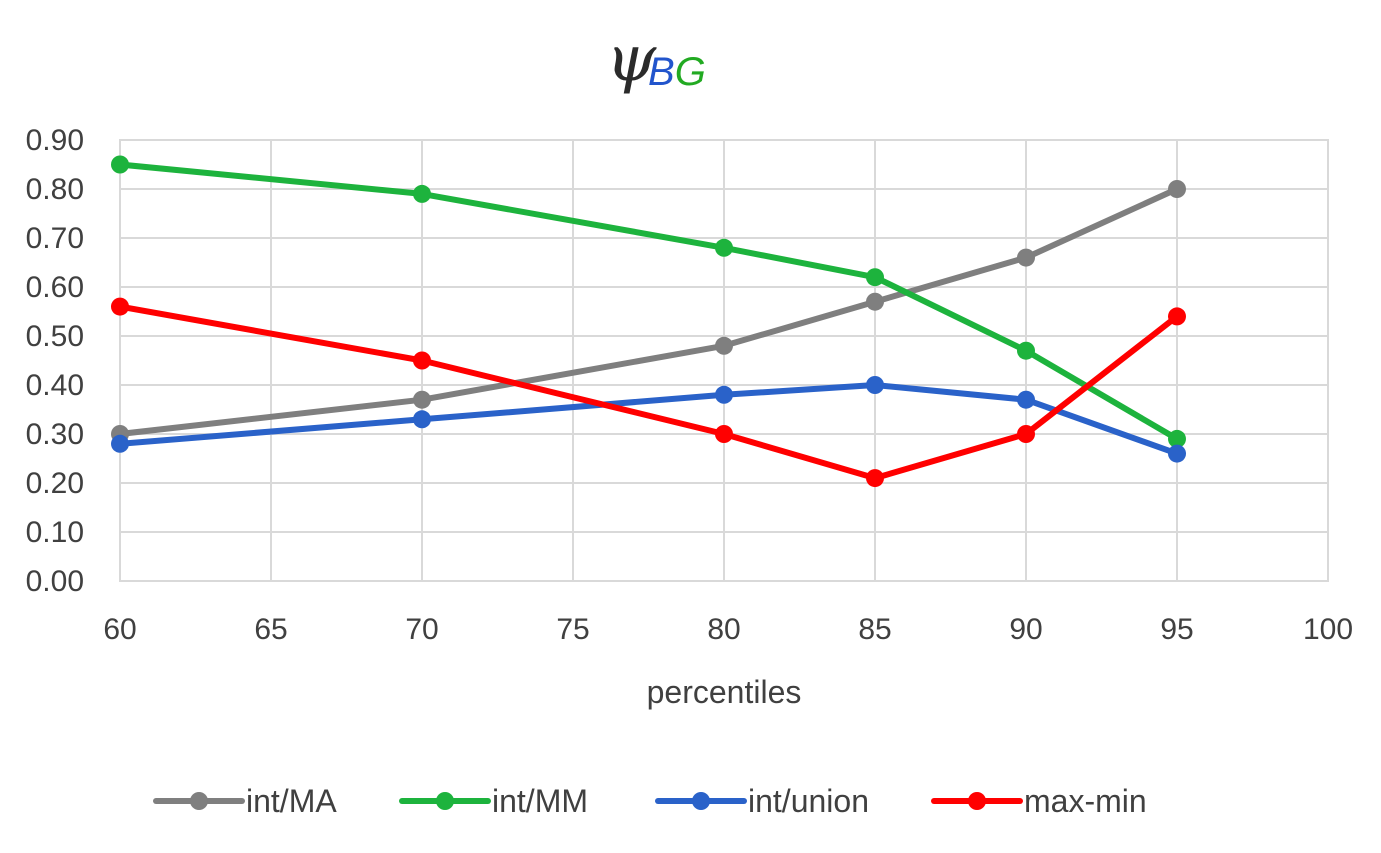  Describe the element at coordinates (724, 692) in the screenshot. I see `x-axis-title: percentiles` at that location.